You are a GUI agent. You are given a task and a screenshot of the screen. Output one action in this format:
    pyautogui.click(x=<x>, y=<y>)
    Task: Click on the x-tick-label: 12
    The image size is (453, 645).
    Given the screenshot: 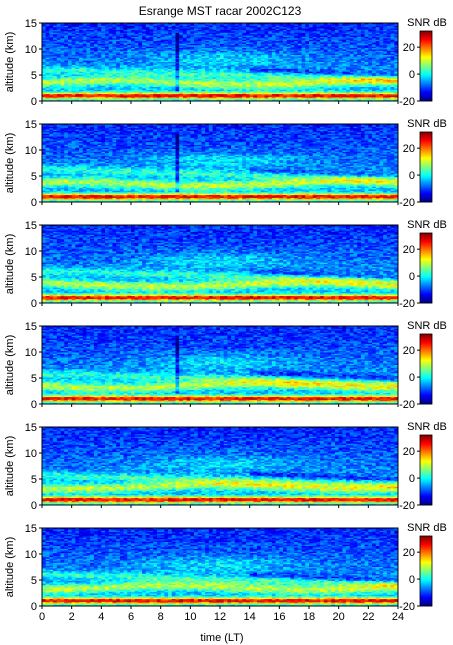 What is the action you would take?
    pyautogui.click(x=220, y=617)
    